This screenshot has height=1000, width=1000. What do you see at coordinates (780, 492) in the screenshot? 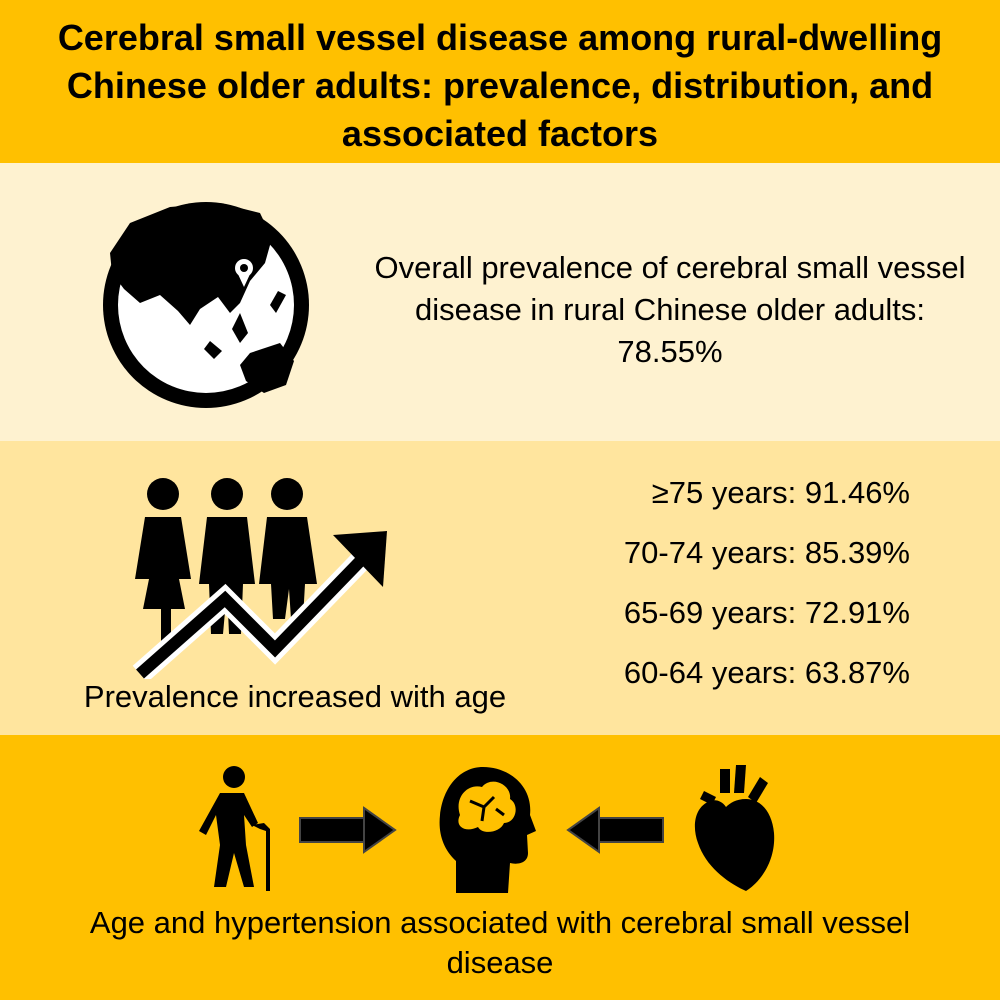
I see `age-group-75-plus: ≥75 years: 91.46%` at bounding box center [780, 492].